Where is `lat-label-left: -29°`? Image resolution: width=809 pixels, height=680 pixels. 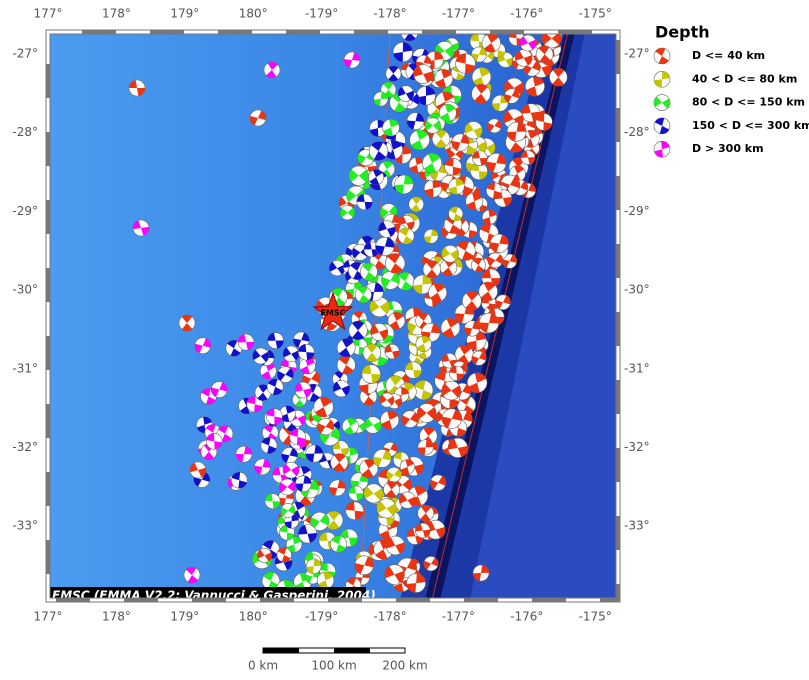 lat-label-left: -29° is located at coordinates (25, 211).